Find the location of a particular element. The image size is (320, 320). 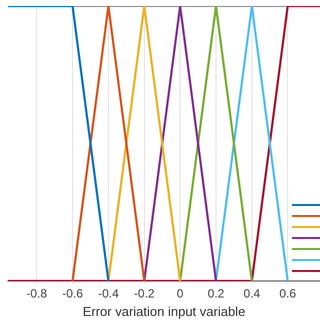

x-tick-label: -0.6 is located at coordinates (73, 293).